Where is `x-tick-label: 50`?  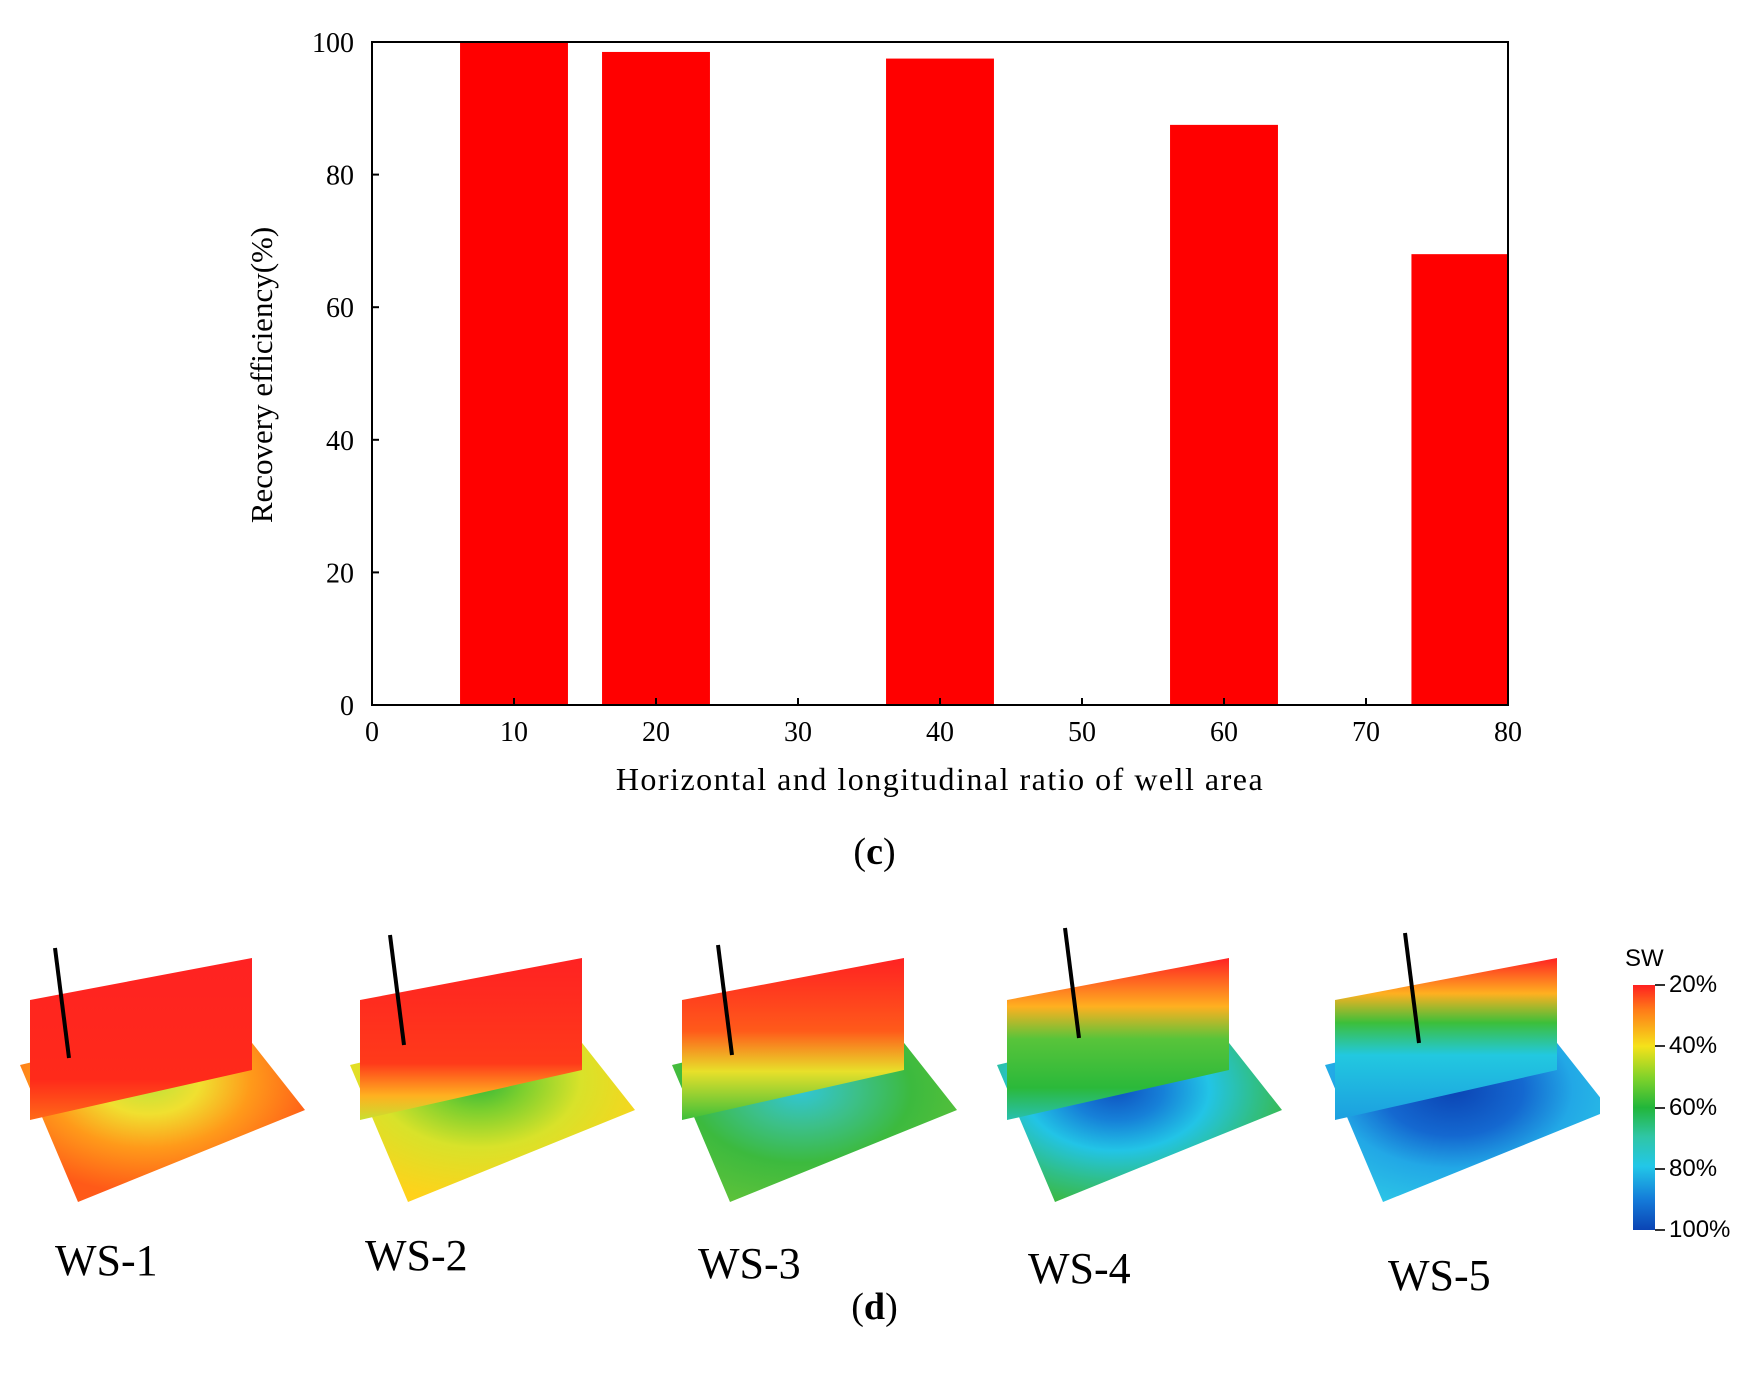 x-tick-label: 50 is located at coordinates (1082, 732).